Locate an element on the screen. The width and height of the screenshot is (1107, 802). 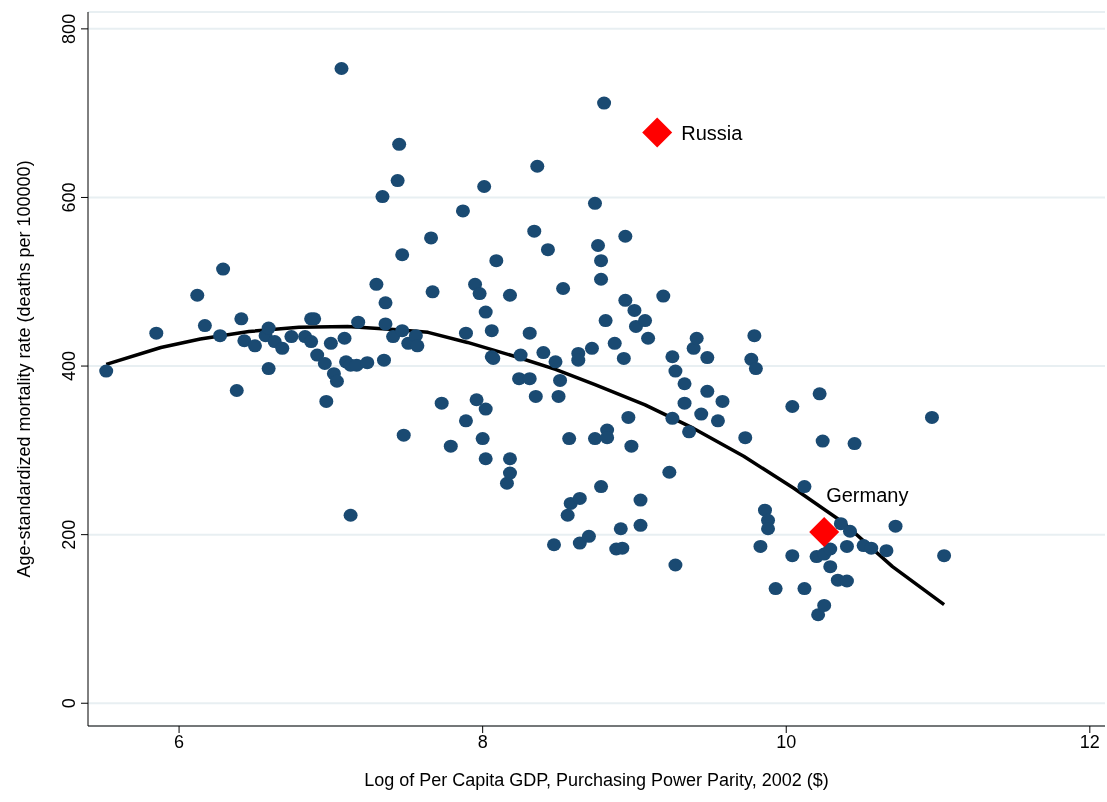
y-tick-label: 0 is located at coordinates (69, 703).